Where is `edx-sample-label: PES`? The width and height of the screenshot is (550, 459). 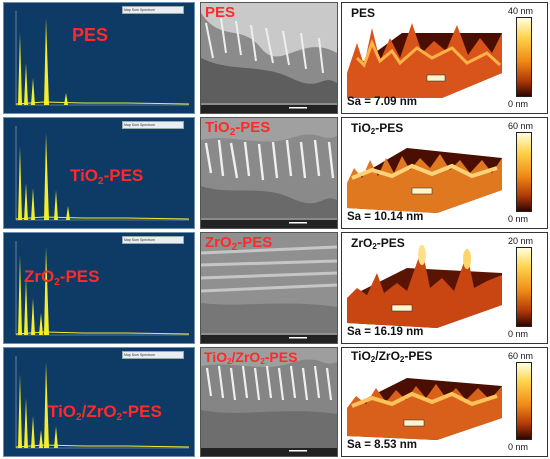
edx-sample-label: PES is located at coordinates (90, 35).